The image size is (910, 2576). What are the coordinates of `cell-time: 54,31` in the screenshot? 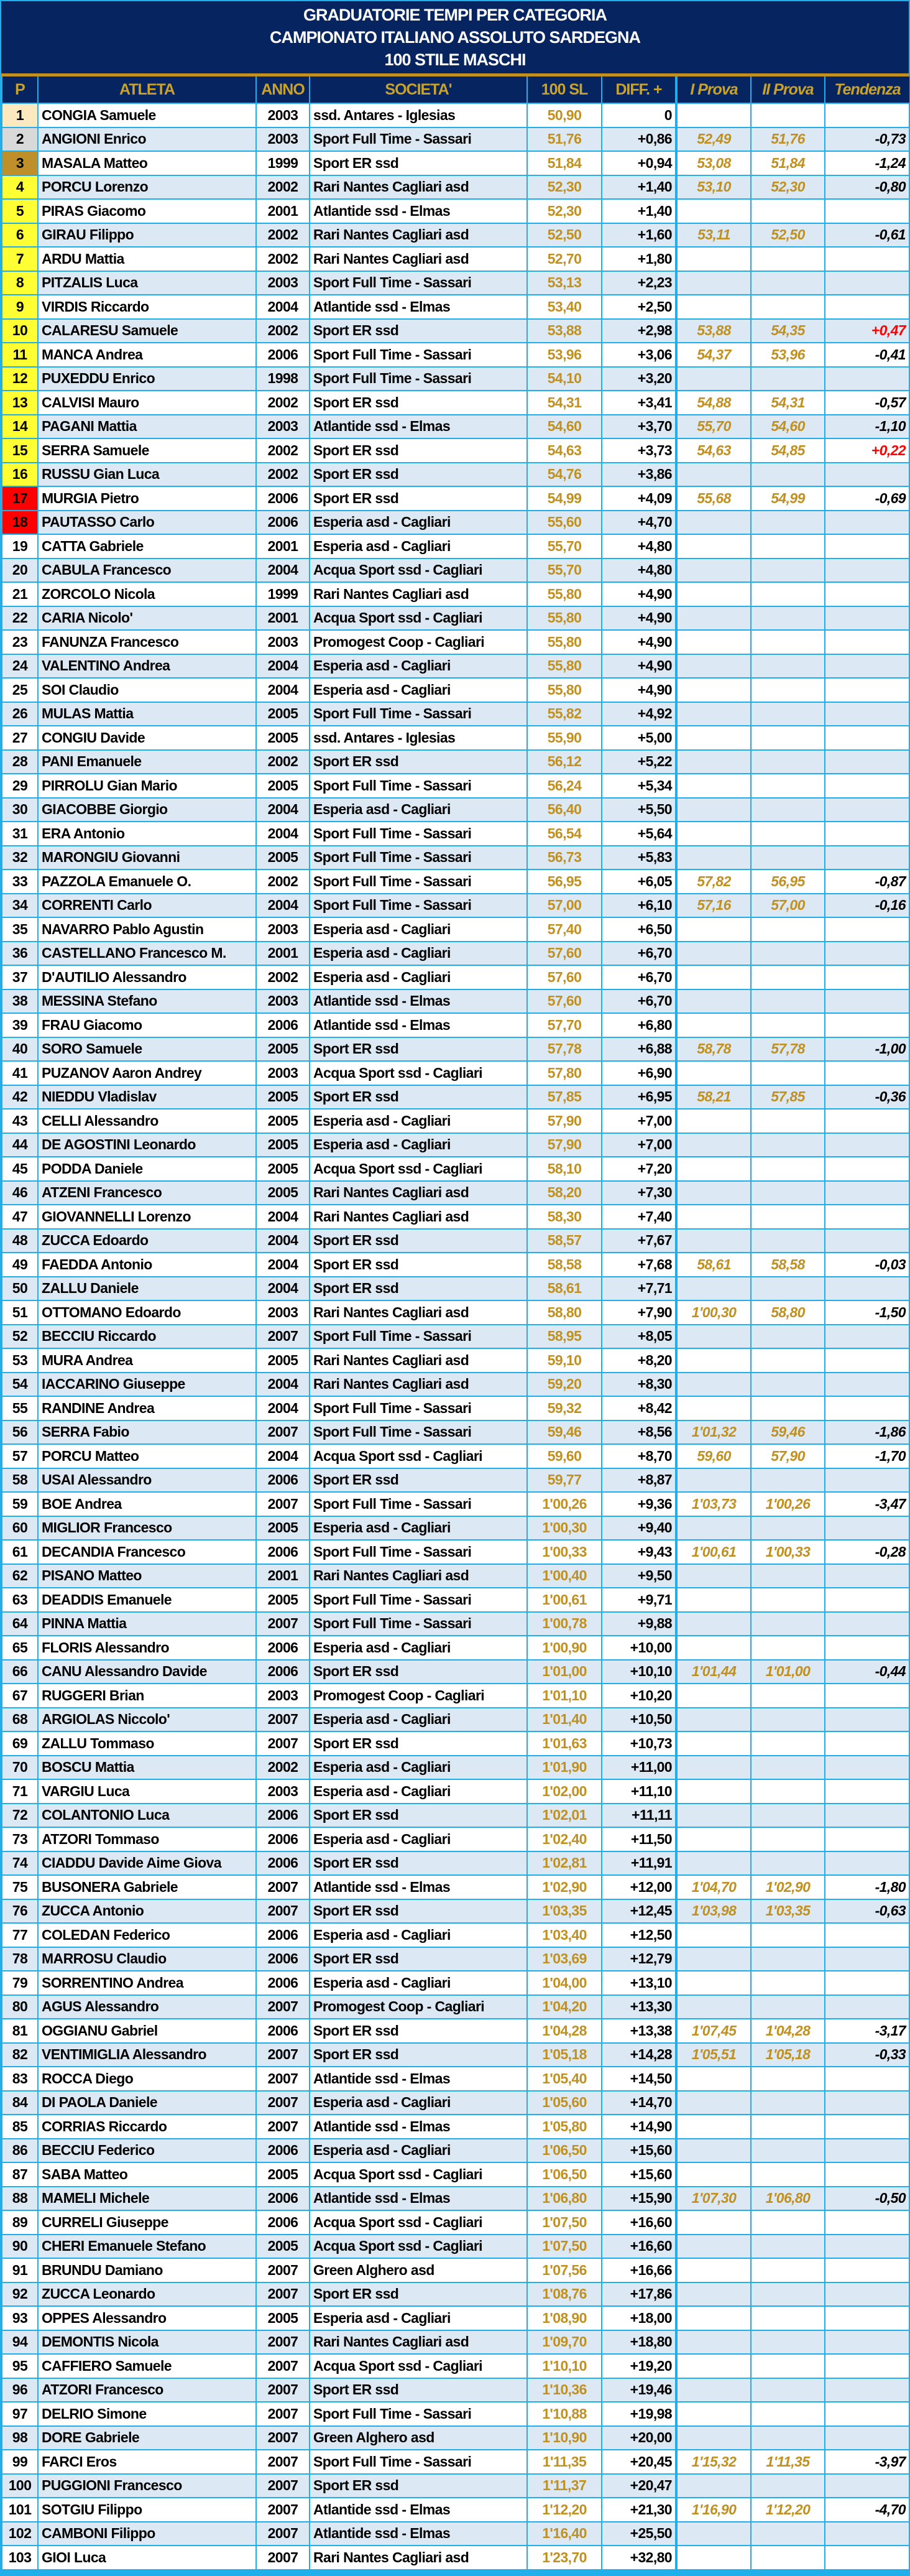 It's located at (564, 403).